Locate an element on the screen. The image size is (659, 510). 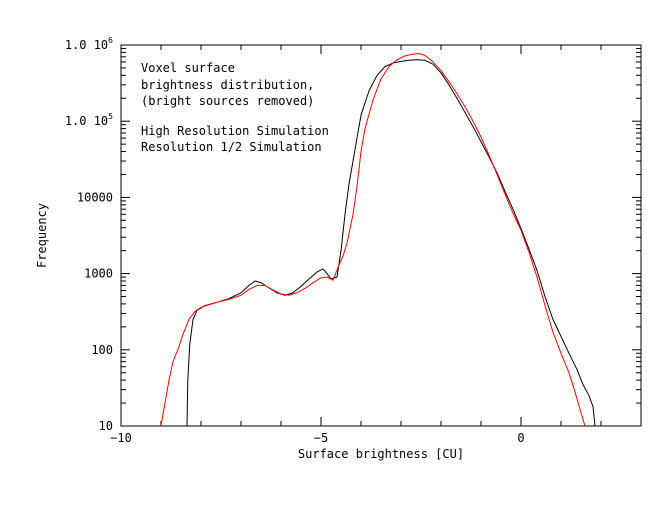
y-tick-label: 1.0 106 is located at coordinates (89, 44).